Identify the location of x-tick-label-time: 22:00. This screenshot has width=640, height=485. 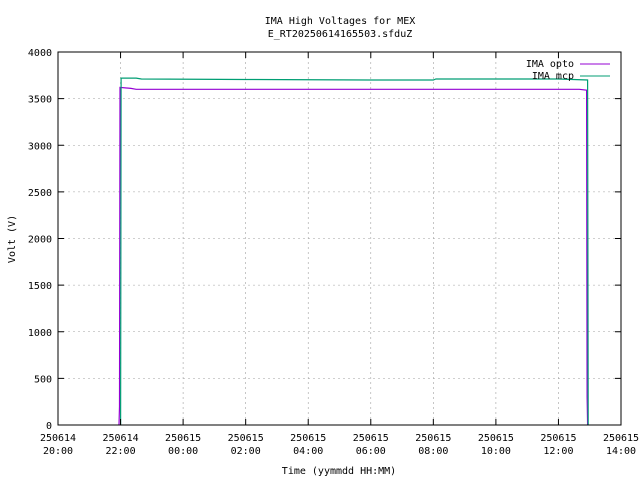
(121, 451).